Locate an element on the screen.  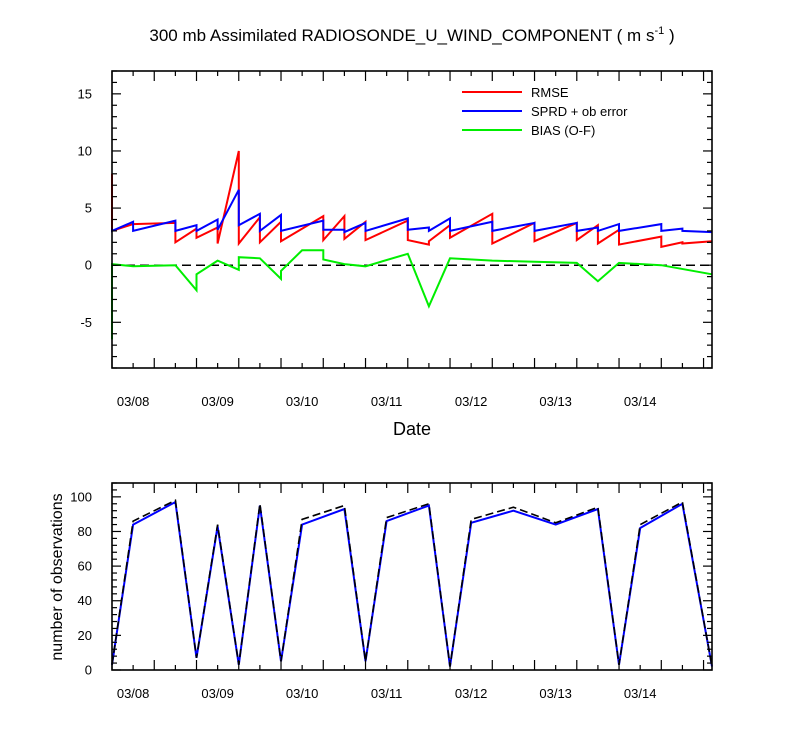
bottom-x-tick-label: 03/14 is located at coordinates (640, 693).